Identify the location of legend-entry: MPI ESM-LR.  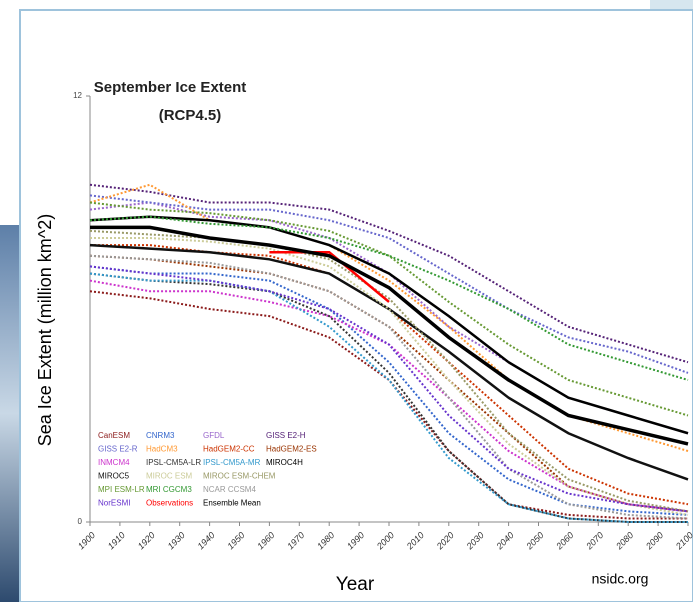
(121, 489).